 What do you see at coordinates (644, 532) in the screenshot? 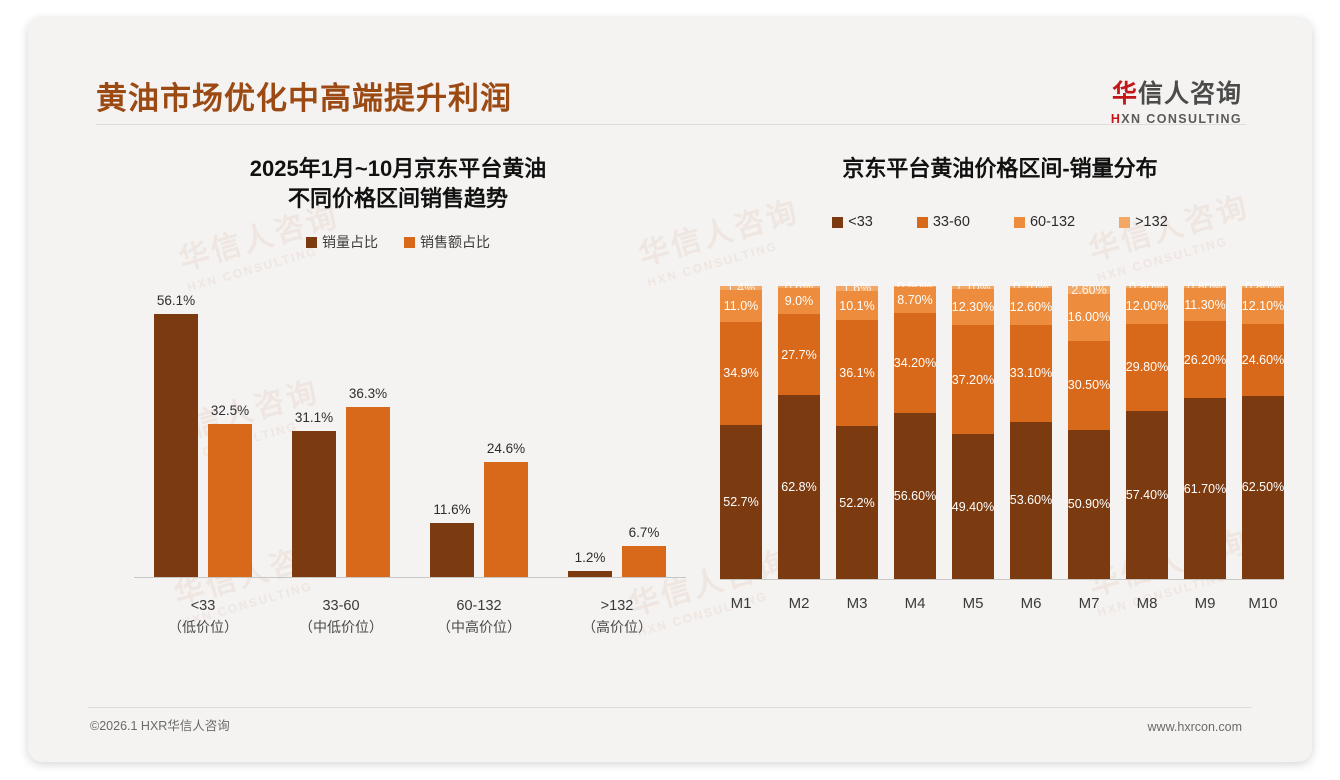
I see `bar-value-label: 6.7%` at bounding box center [644, 532].